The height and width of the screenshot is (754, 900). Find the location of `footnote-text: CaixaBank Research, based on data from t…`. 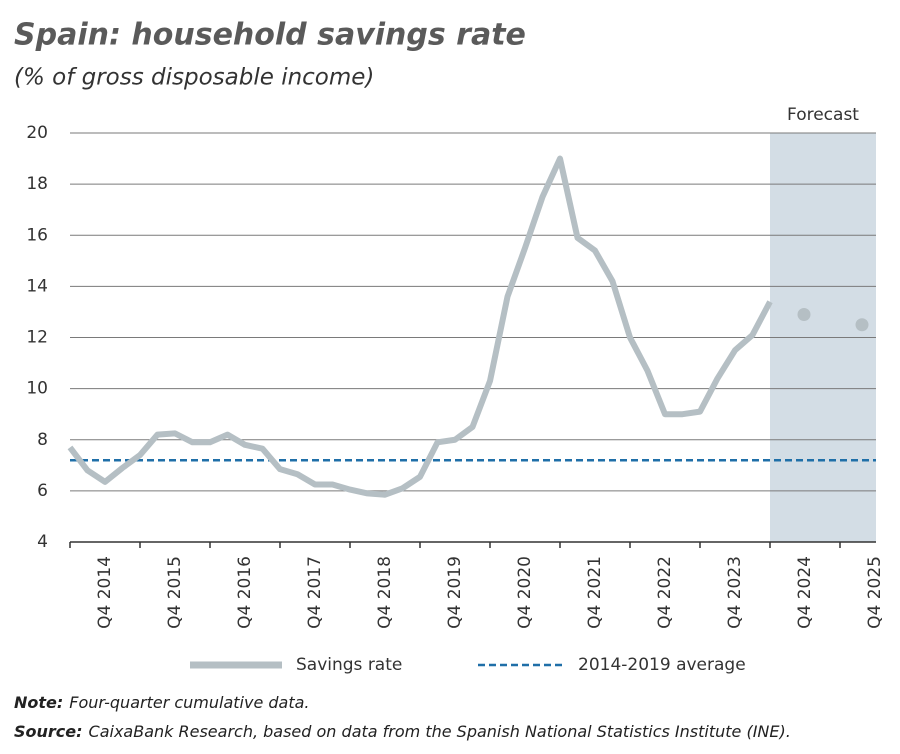

footnote-text: CaixaBank Research, based on data from t… is located at coordinates (440, 731).